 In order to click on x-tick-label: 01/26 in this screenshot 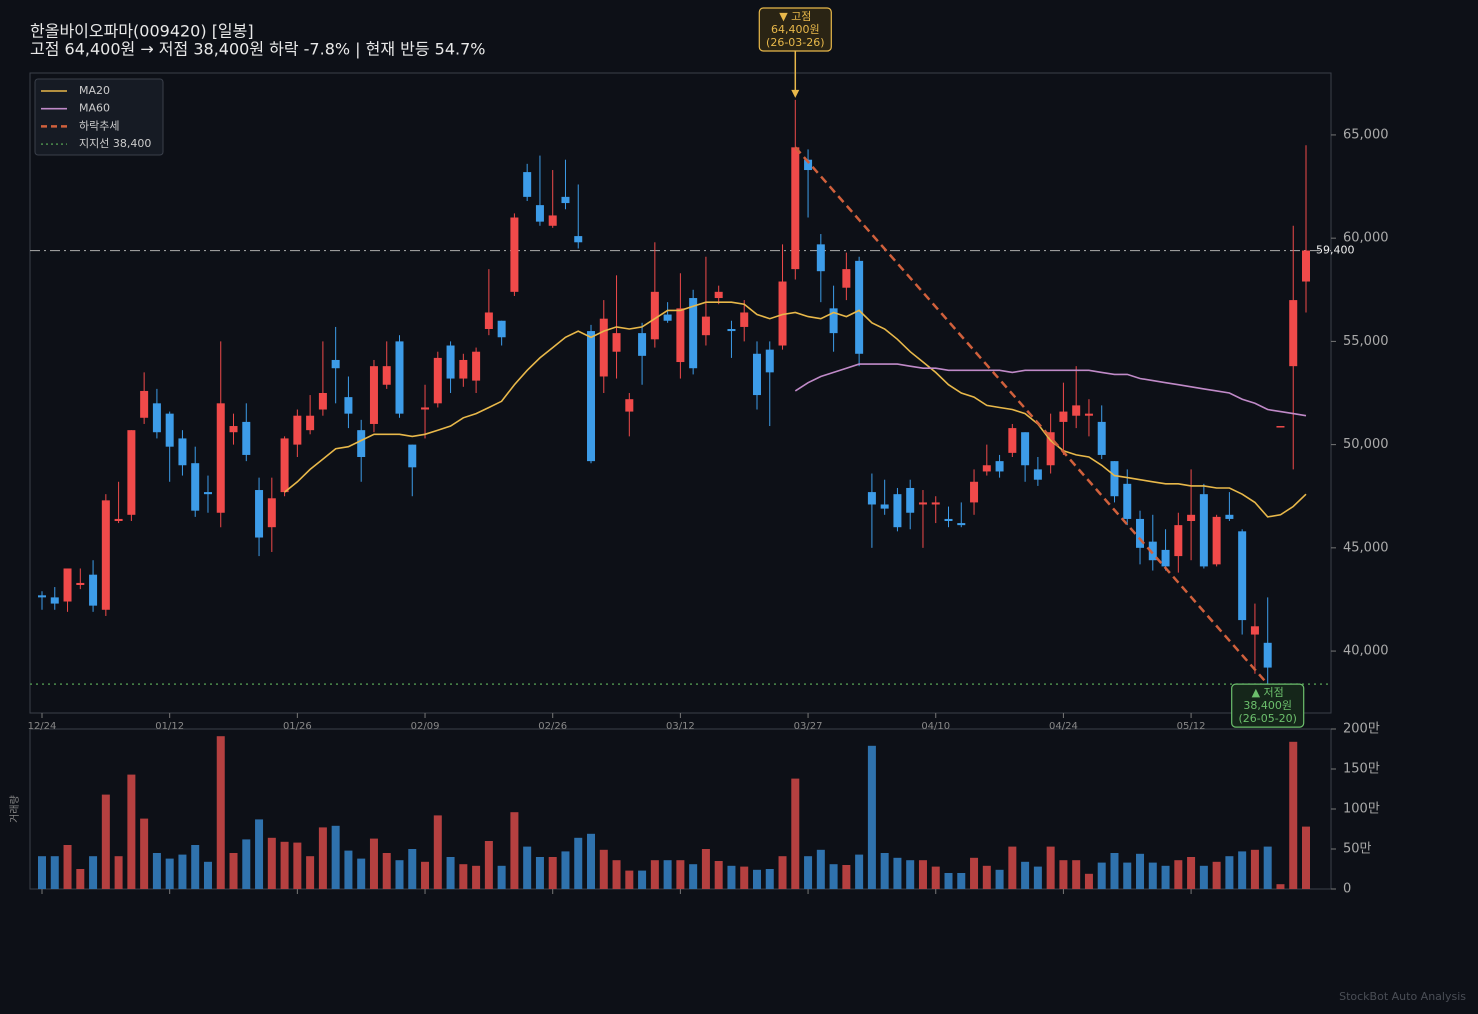, I will do `click(297, 726)`.